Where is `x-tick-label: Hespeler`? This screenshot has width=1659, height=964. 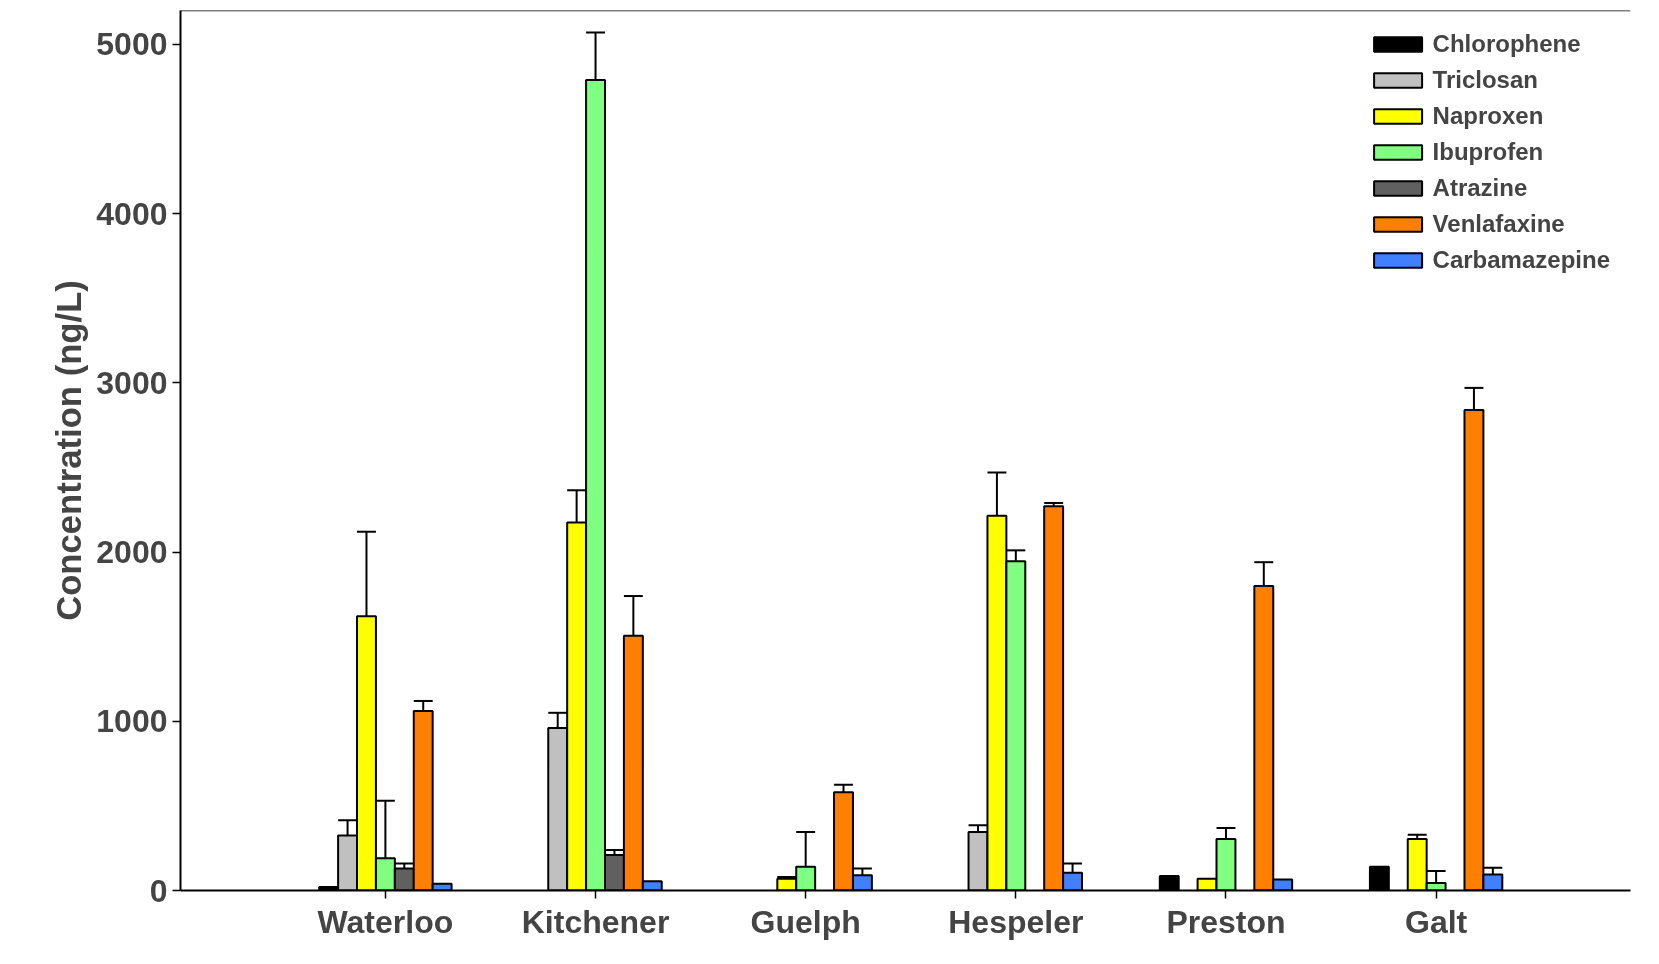
x-tick-label: Hespeler is located at coordinates (1016, 921).